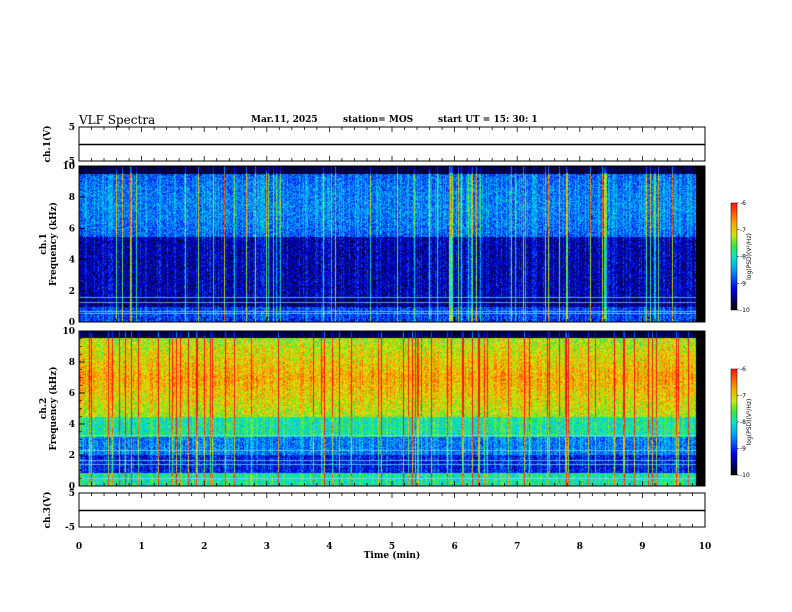 The width and height of the screenshot is (792, 612). I want to click on x-tick-label: 8, so click(580, 547).